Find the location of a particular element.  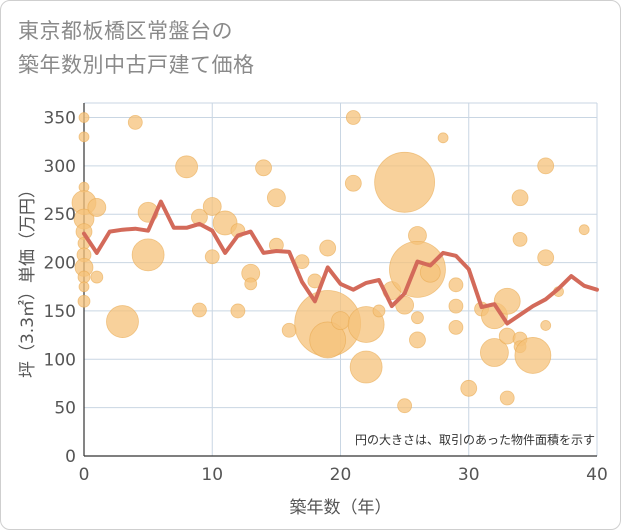

y-tick-label: 150 is located at coordinates (60, 312).